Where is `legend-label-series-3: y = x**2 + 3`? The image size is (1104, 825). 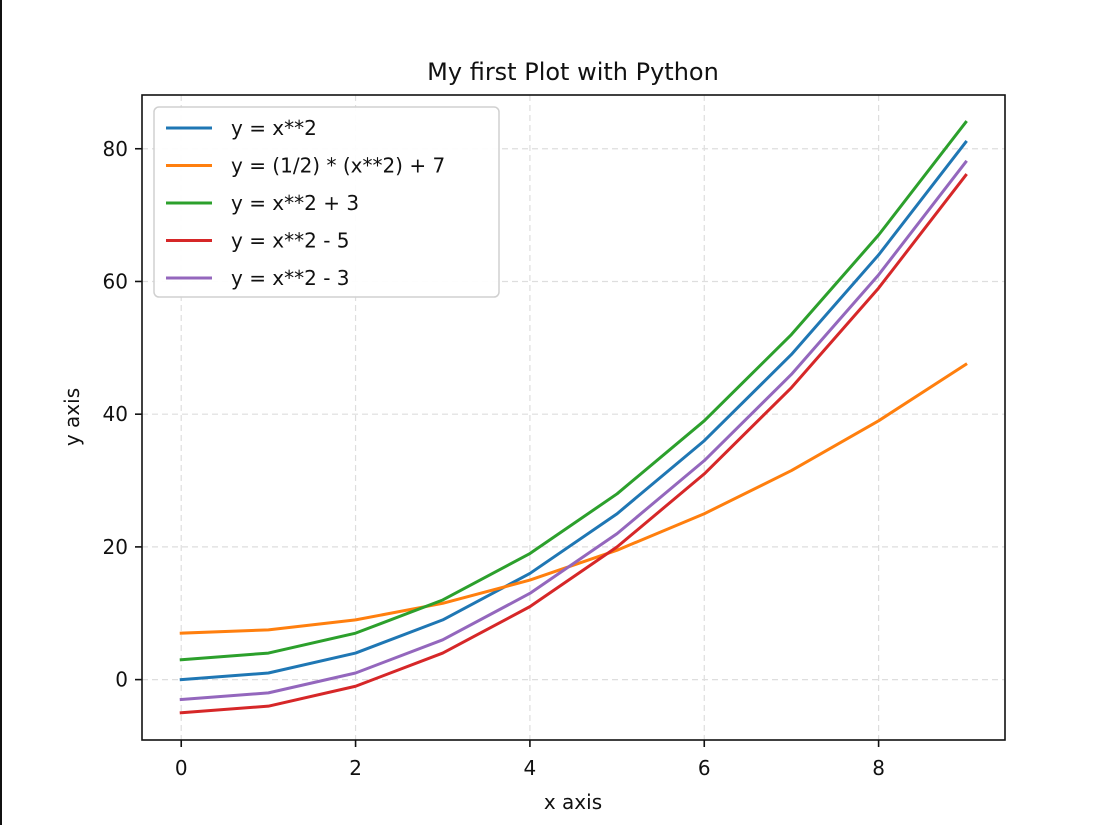
legend-label-series-3: y = x**2 + 3 is located at coordinates (295, 203).